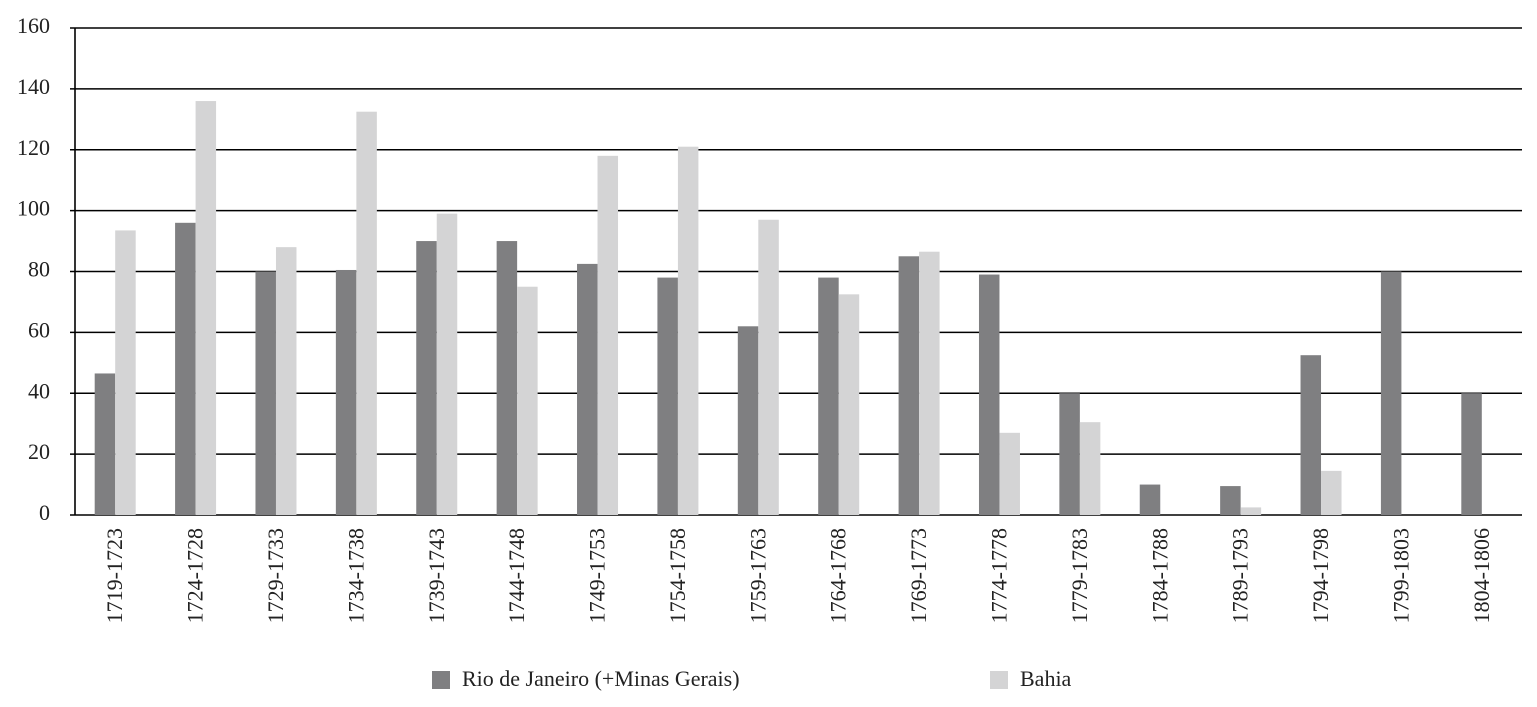 The width and height of the screenshot is (1537, 707). What do you see at coordinates (1400, 575) in the screenshot?
I see `x-tick-label: 1799-1803` at bounding box center [1400, 575].